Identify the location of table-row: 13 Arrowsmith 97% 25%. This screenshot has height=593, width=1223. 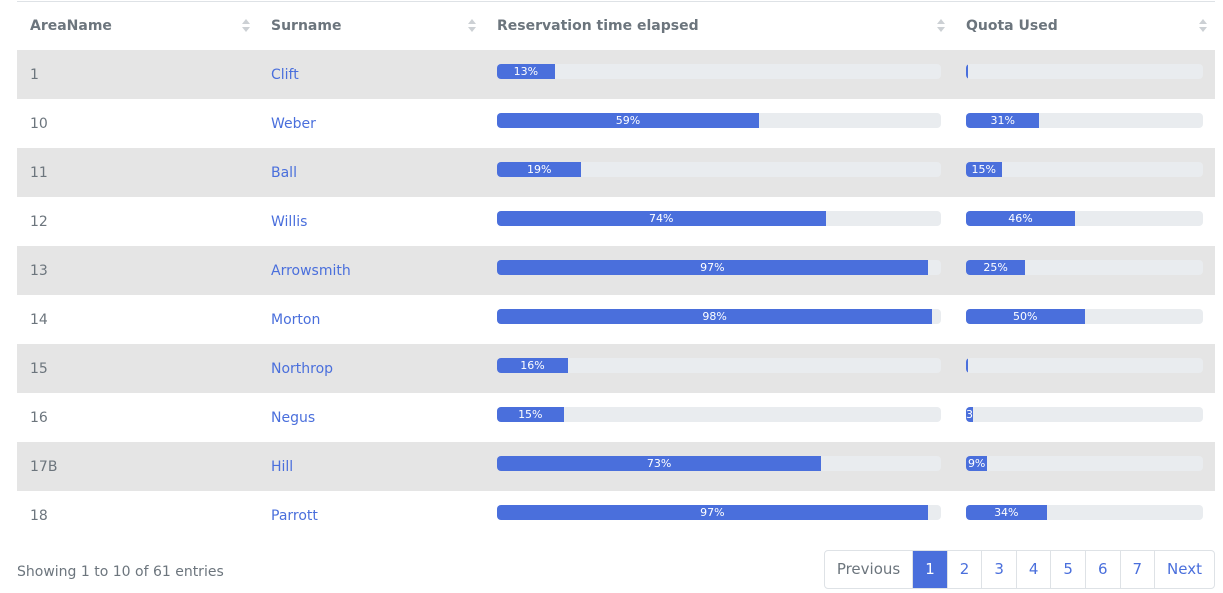
(616, 270).